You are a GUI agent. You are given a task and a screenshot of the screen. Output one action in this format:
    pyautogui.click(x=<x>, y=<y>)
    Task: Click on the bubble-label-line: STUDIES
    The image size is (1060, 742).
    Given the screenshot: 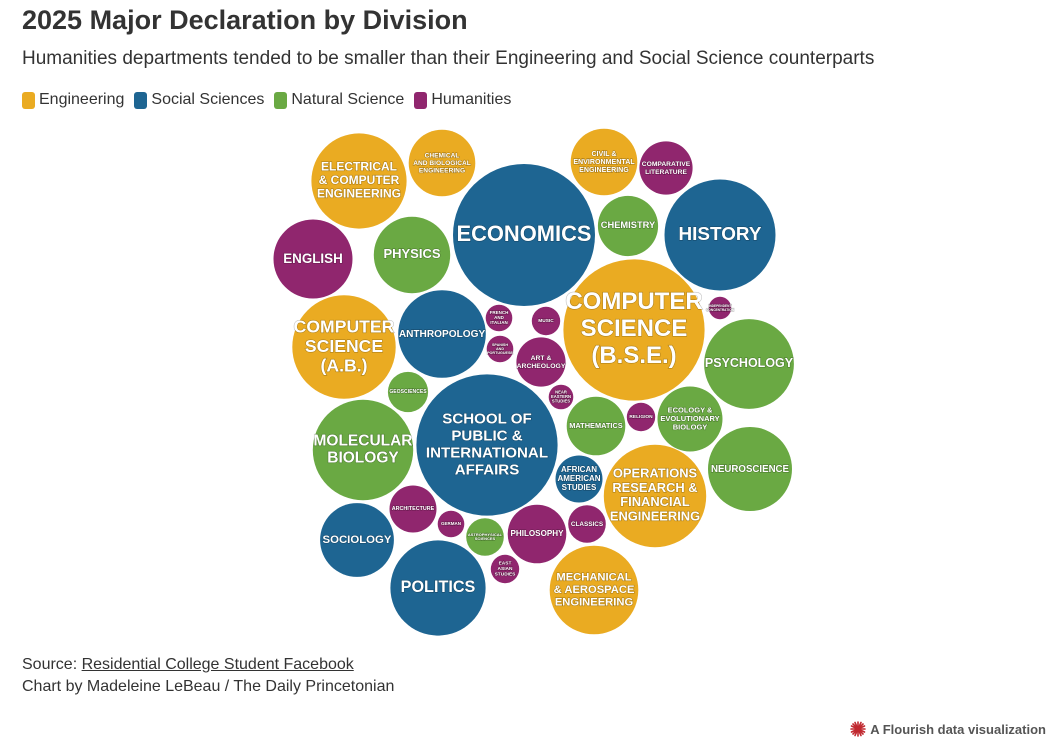 What is the action you would take?
    pyautogui.click(x=506, y=575)
    